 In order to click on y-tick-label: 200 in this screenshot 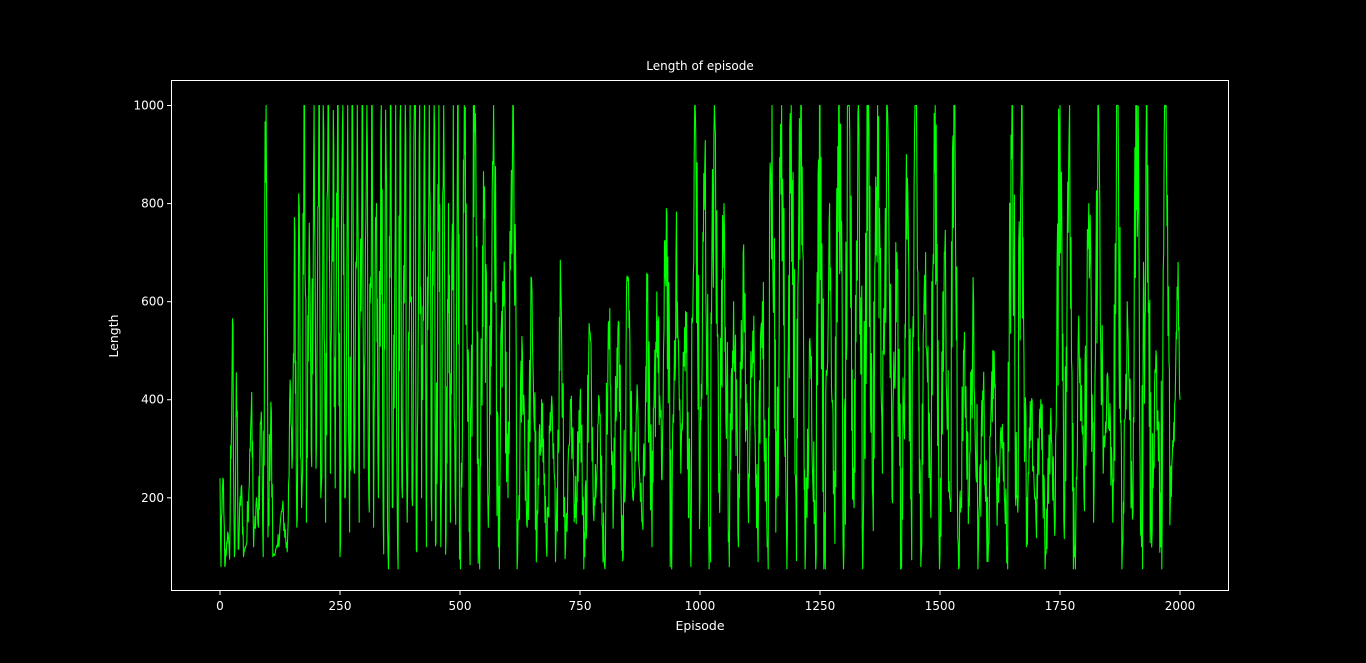, I will do `click(152, 498)`.